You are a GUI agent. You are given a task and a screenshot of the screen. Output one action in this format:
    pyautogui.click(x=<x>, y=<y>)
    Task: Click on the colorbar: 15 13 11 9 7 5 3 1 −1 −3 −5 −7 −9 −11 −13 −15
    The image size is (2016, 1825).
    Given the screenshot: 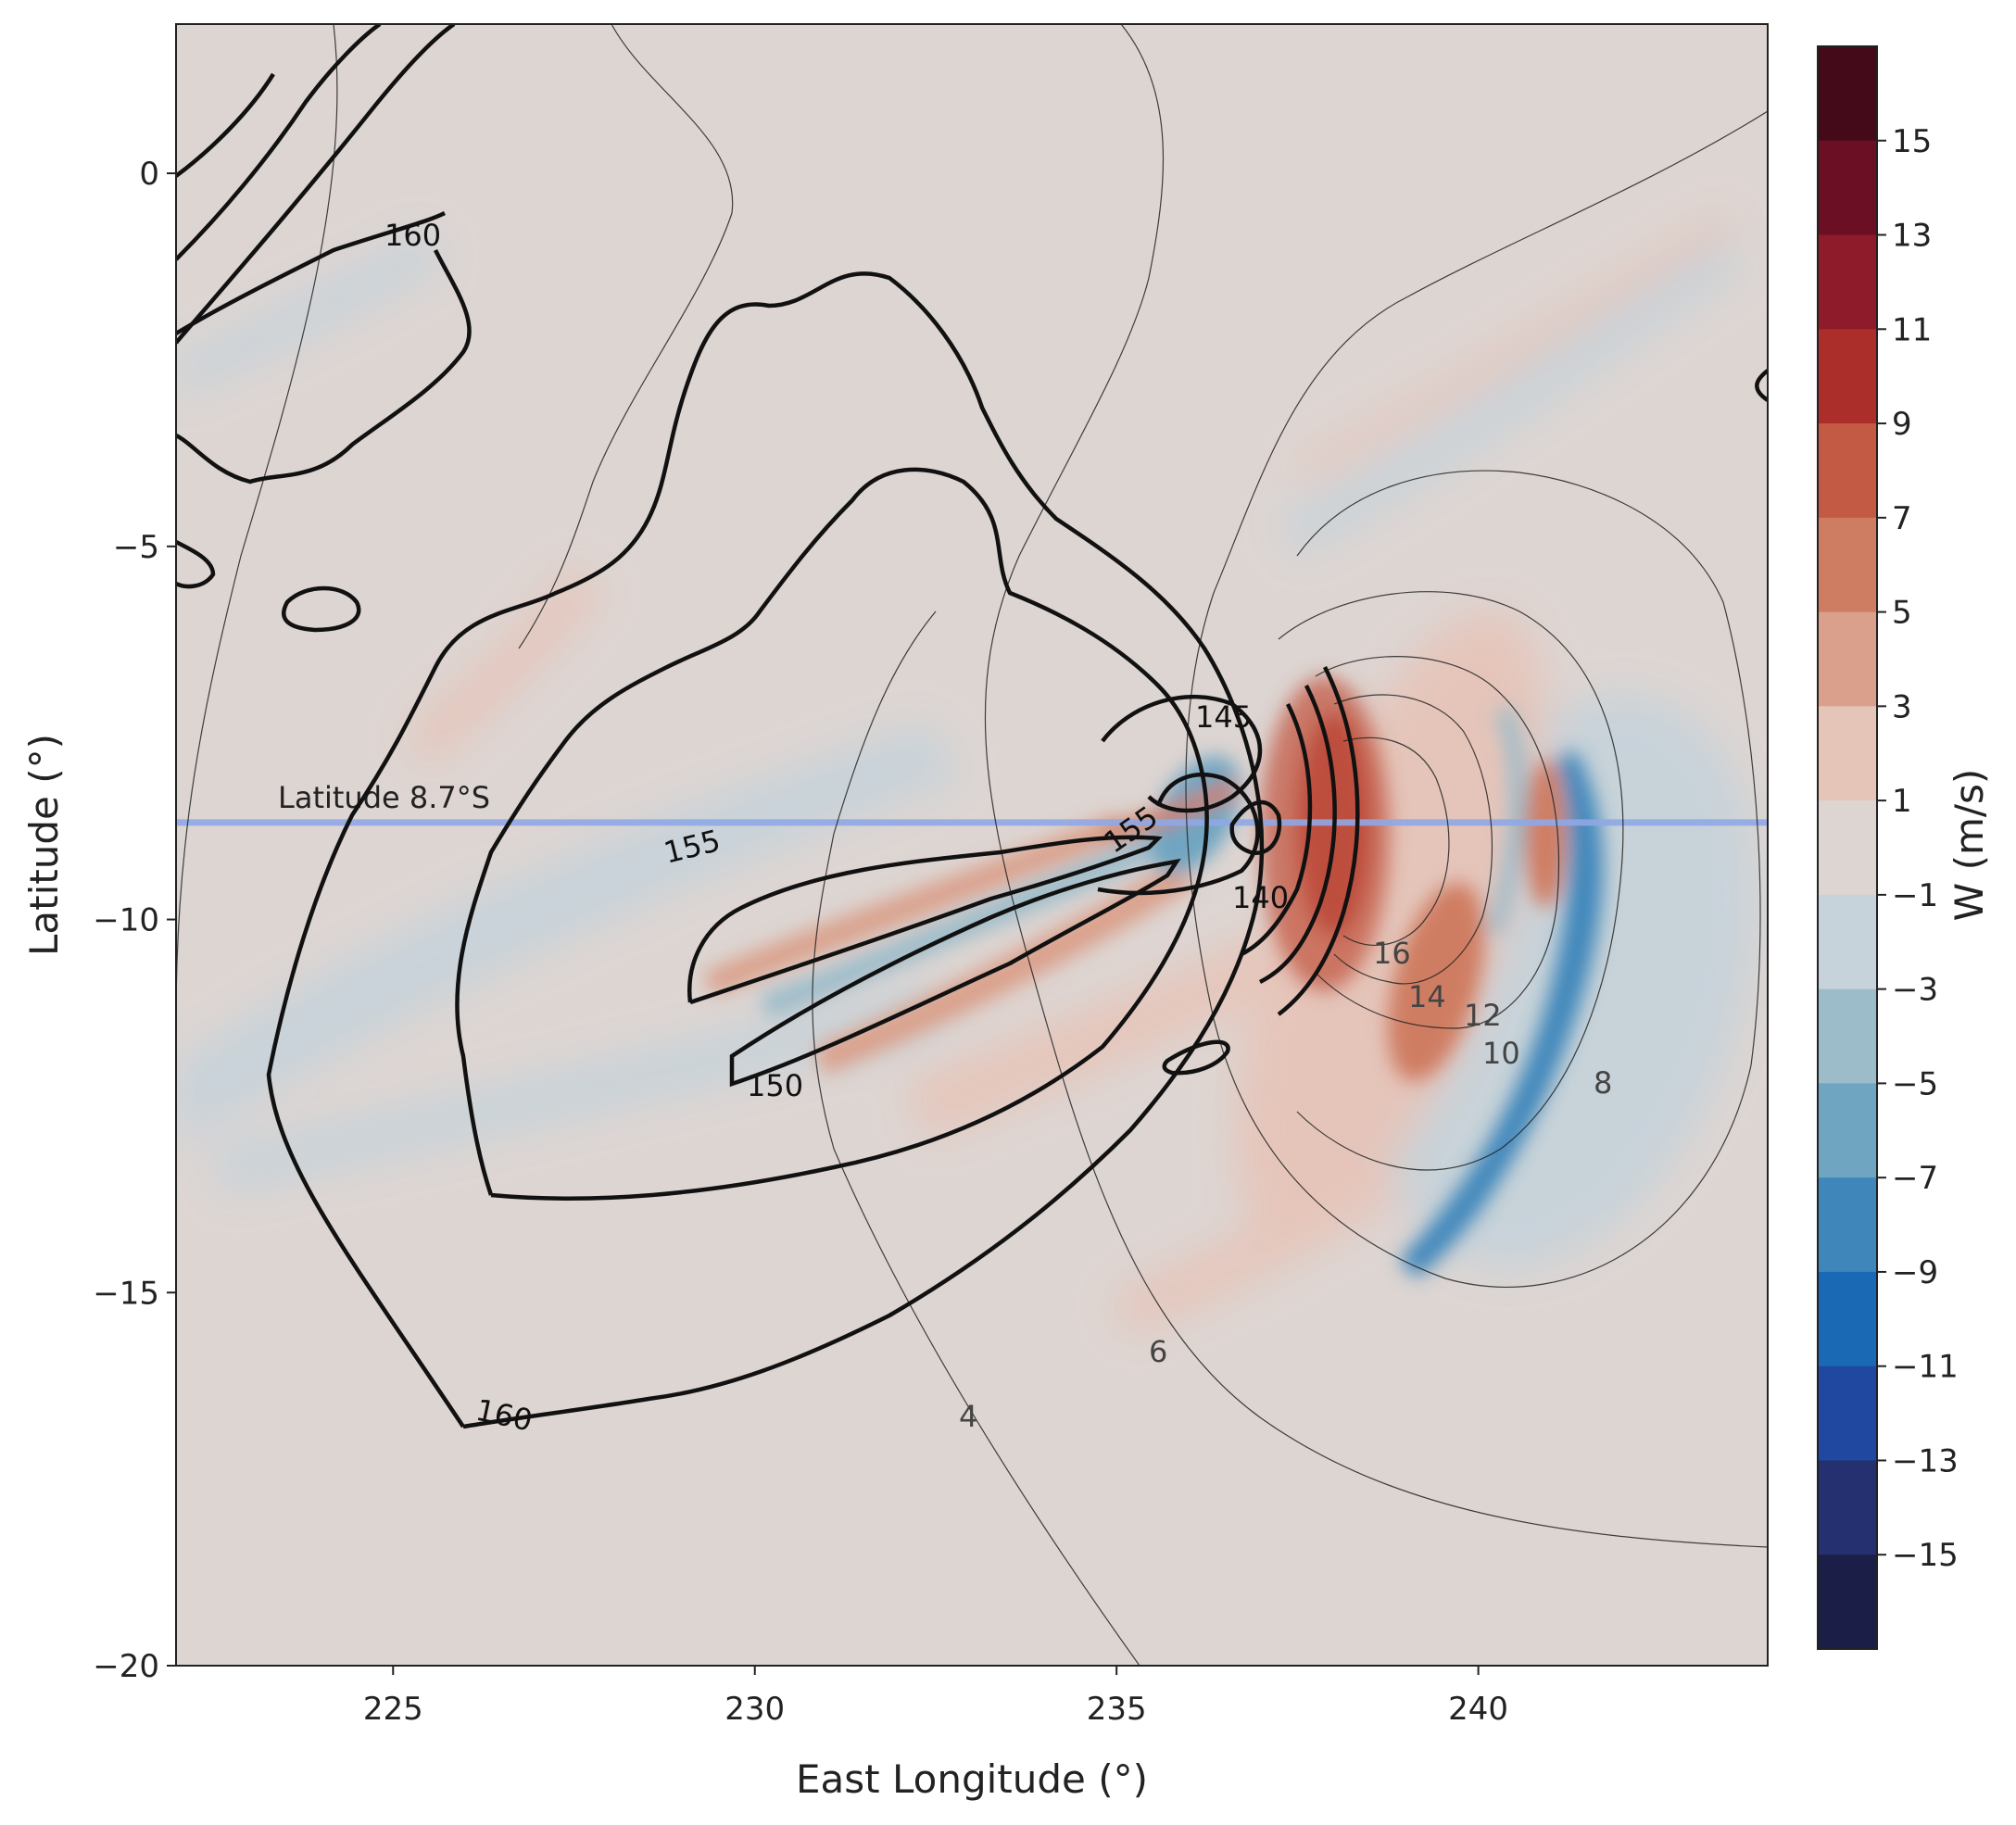 What is the action you would take?
    pyautogui.click(x=1888, y=847)
    